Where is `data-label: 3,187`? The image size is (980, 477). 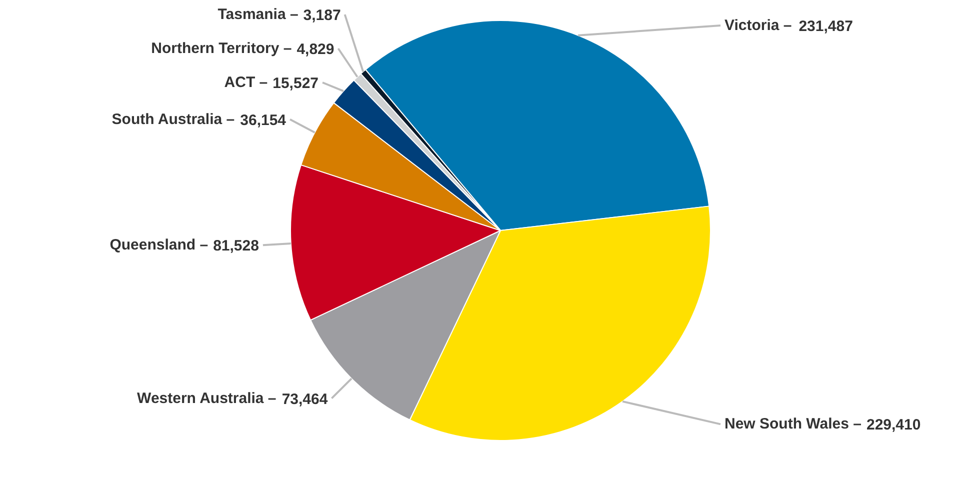 data-label: 3,187 is located at coordinates (322, 15).